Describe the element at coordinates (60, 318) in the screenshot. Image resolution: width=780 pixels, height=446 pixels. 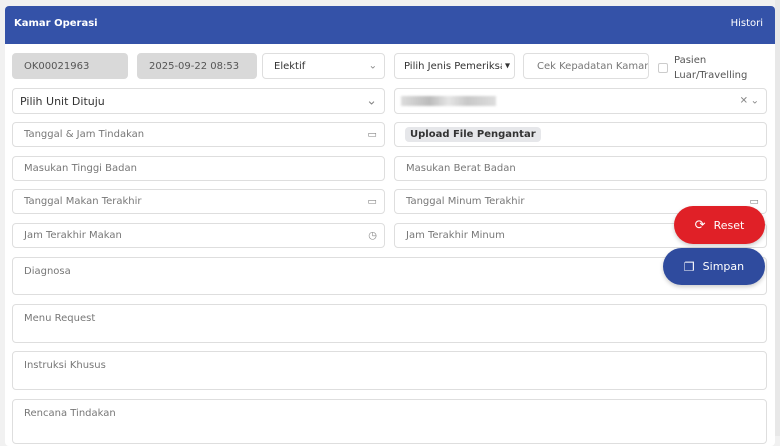
I see `menu-request-placeholder: Menu Request` at that location.